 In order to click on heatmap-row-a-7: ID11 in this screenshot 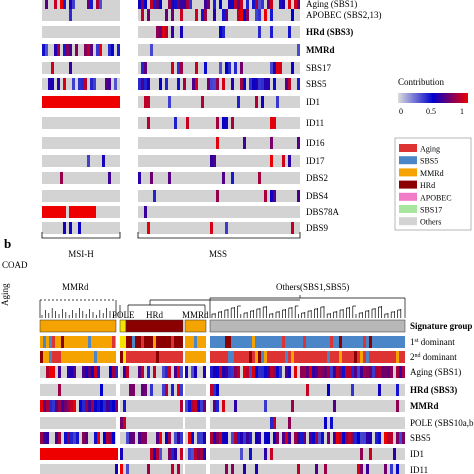, I will do `click(183, 123)`.